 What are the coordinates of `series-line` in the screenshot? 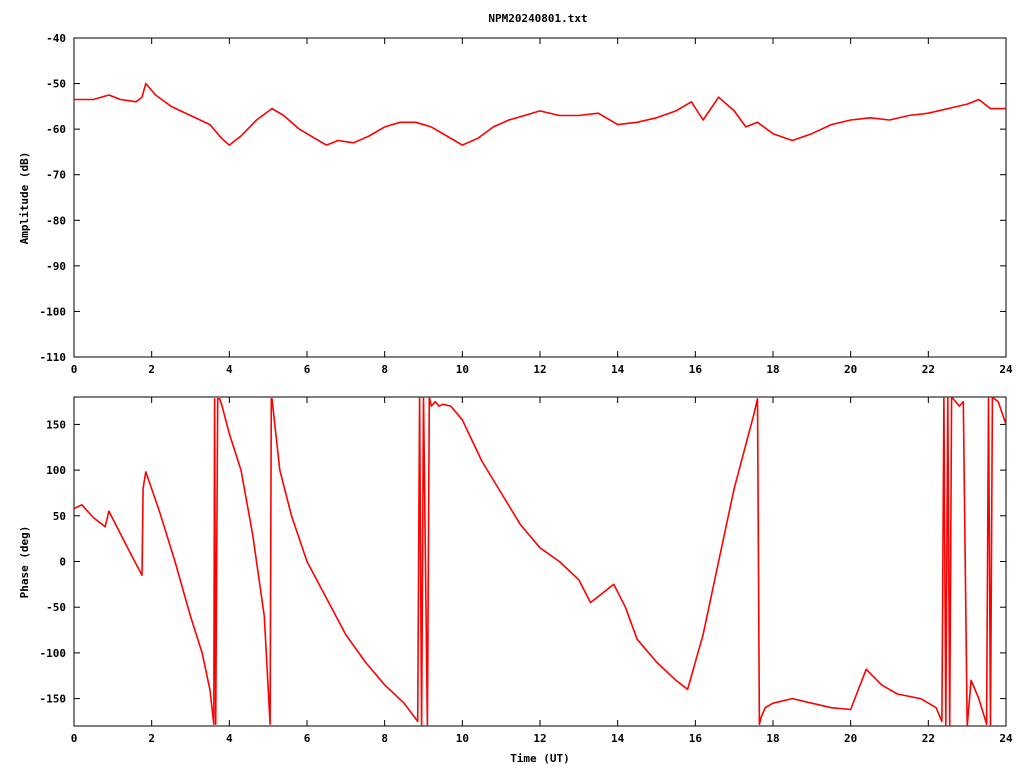 It's located at (540, 114).